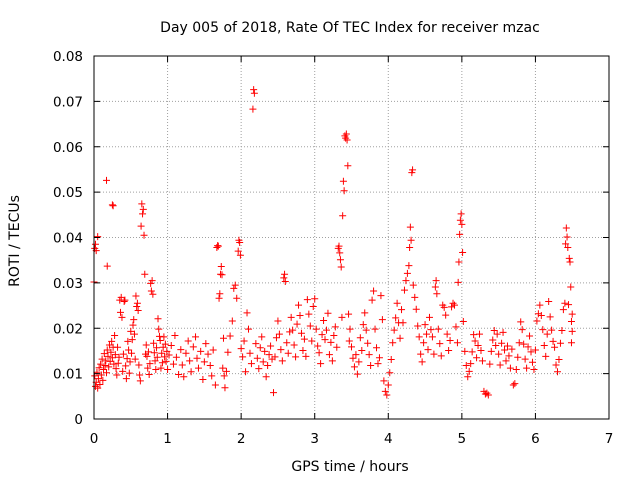 The image size is (640, 480). I want to click on y-tick-label: 0.06, so click(68, 148).